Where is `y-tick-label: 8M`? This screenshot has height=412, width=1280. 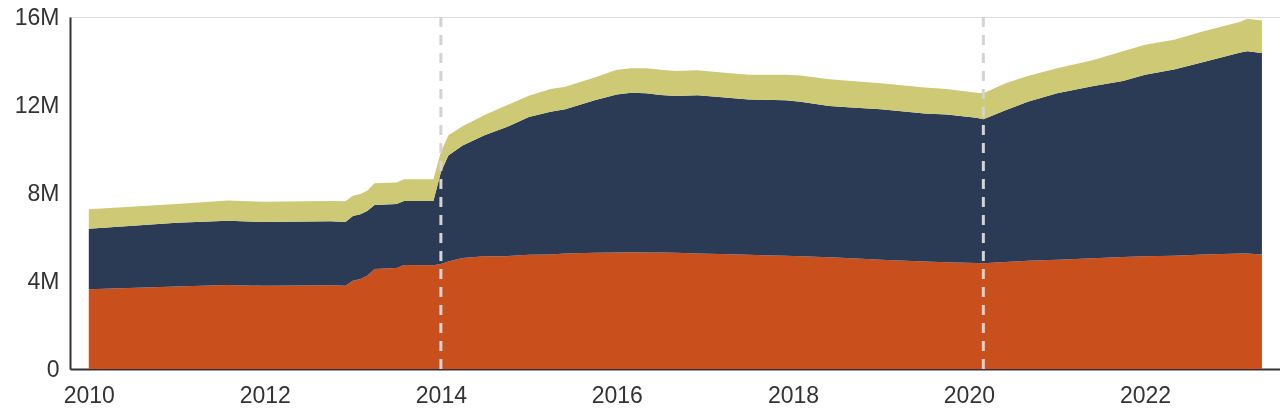 y-tick-label: 8M is located at coordinates (43, 192).